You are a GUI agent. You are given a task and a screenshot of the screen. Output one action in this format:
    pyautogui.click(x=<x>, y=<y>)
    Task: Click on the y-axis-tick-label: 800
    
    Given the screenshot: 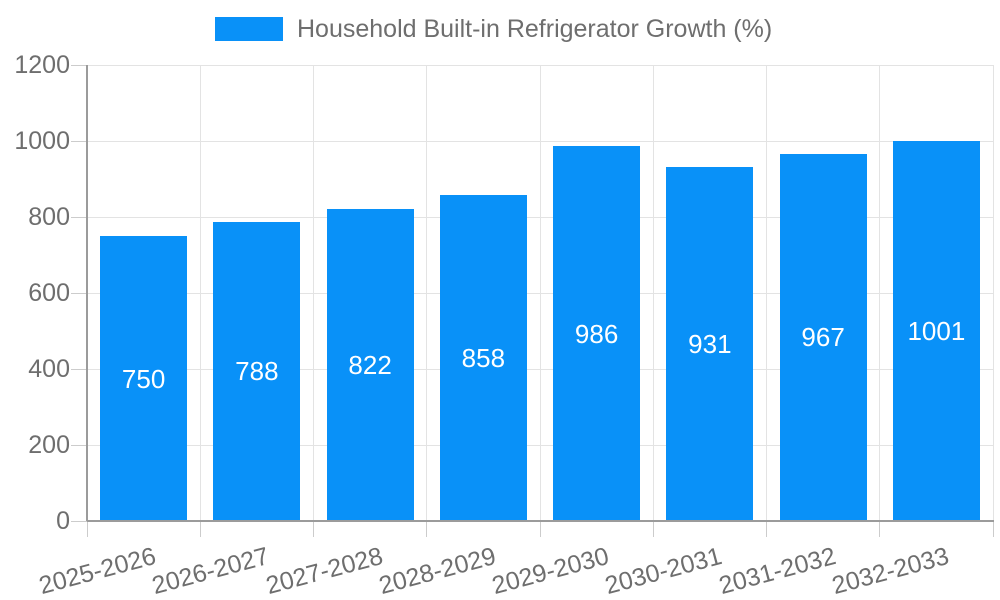 What is the action you would take?
    pyautogui.click(x=49, y=217)
    